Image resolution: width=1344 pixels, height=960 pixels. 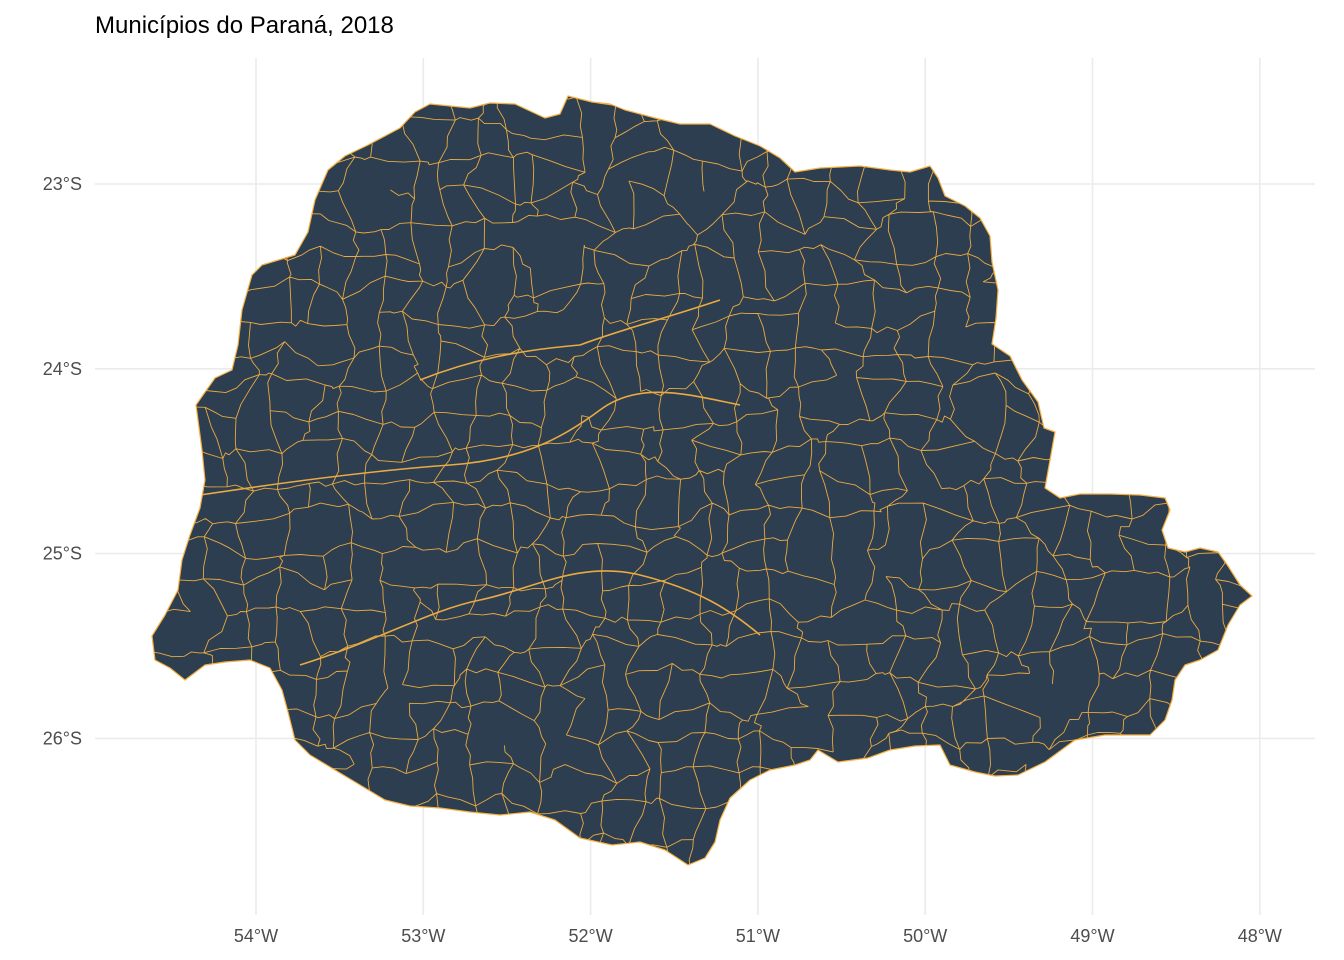 What do you see at coordinates (62, 554) in the screenshot?
I see `y-tick-label: 25°S` at bounding box center [62, 554].